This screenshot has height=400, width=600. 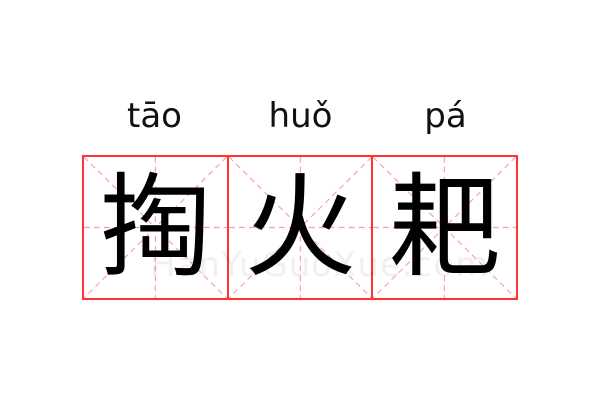 I want to click on character-cell-3: 耙, so click(x=444, y=227).